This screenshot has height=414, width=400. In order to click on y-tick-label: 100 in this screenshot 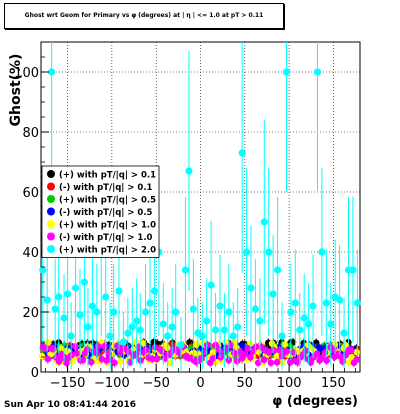, I will do `click(26, 73)`.